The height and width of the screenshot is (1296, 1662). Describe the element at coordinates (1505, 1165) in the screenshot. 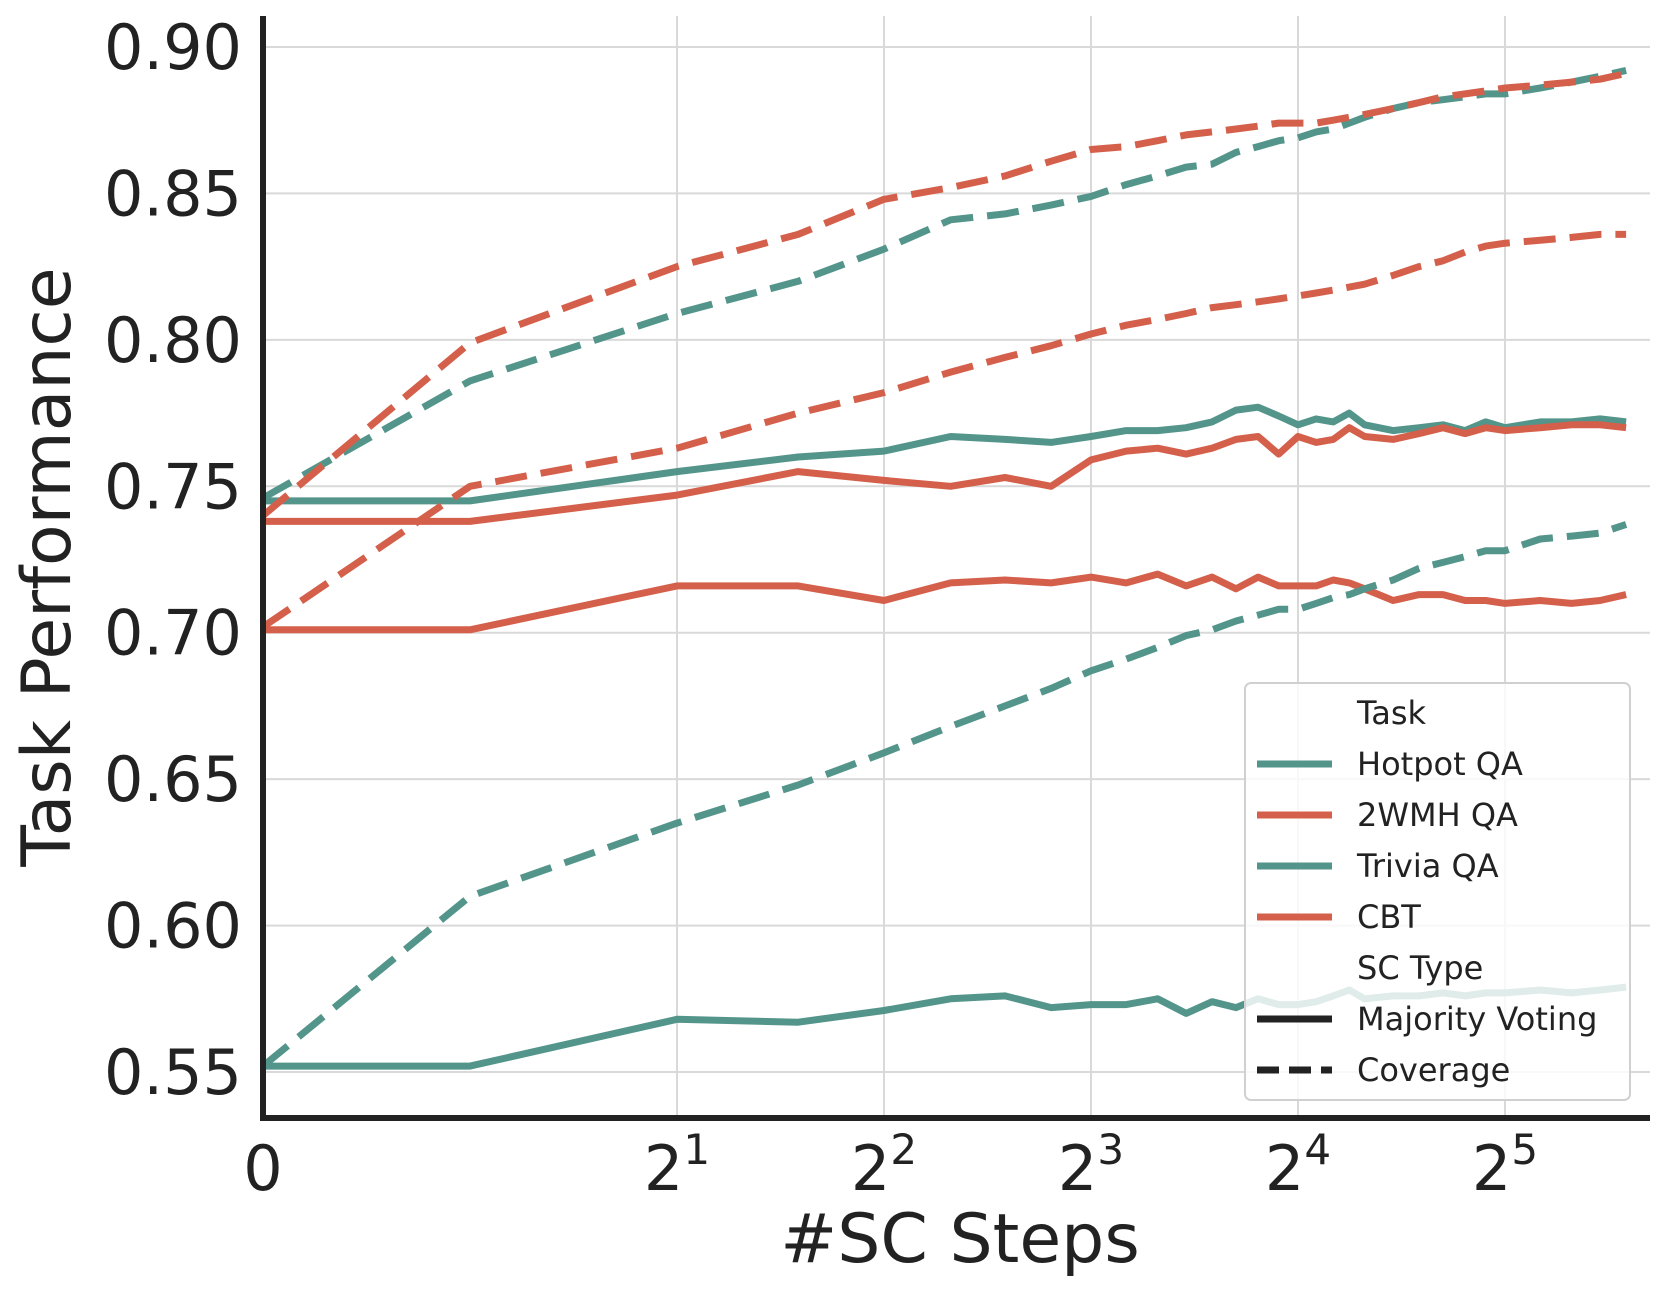

I see `x-tick-label: 25` at that location.